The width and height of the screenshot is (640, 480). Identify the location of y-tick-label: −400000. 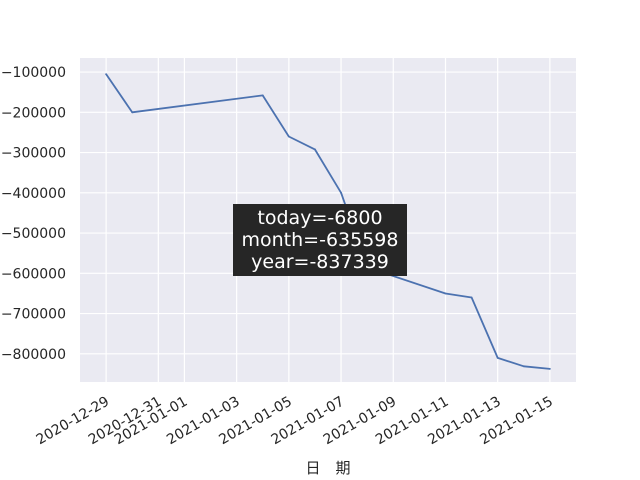
(33, 194).